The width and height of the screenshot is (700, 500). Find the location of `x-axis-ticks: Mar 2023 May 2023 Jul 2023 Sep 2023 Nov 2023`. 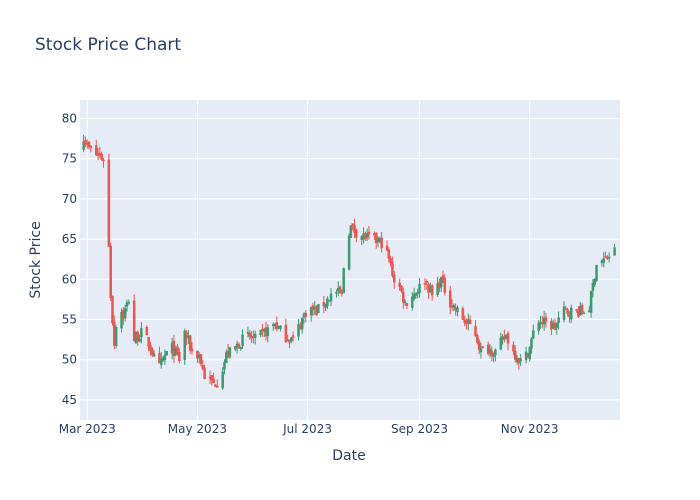

x-axis-ticks: Mar 2023 May 2023 Jul 2023 Sep 2023 Nov 2023 is located at coordinates (309, 429).